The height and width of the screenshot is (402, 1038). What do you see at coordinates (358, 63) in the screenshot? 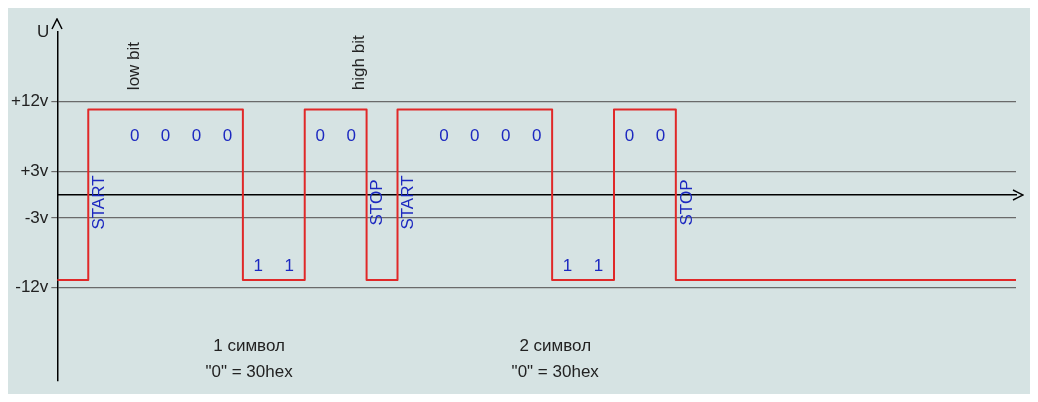
I see `annotation: high bit` at bounding box center [358, 63].